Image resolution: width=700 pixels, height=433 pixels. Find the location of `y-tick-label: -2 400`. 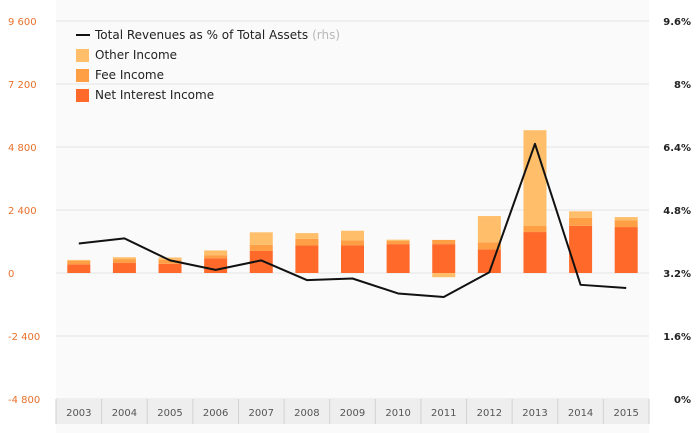

y-tick-label: -2 400 is located at coordinates (24, 337).